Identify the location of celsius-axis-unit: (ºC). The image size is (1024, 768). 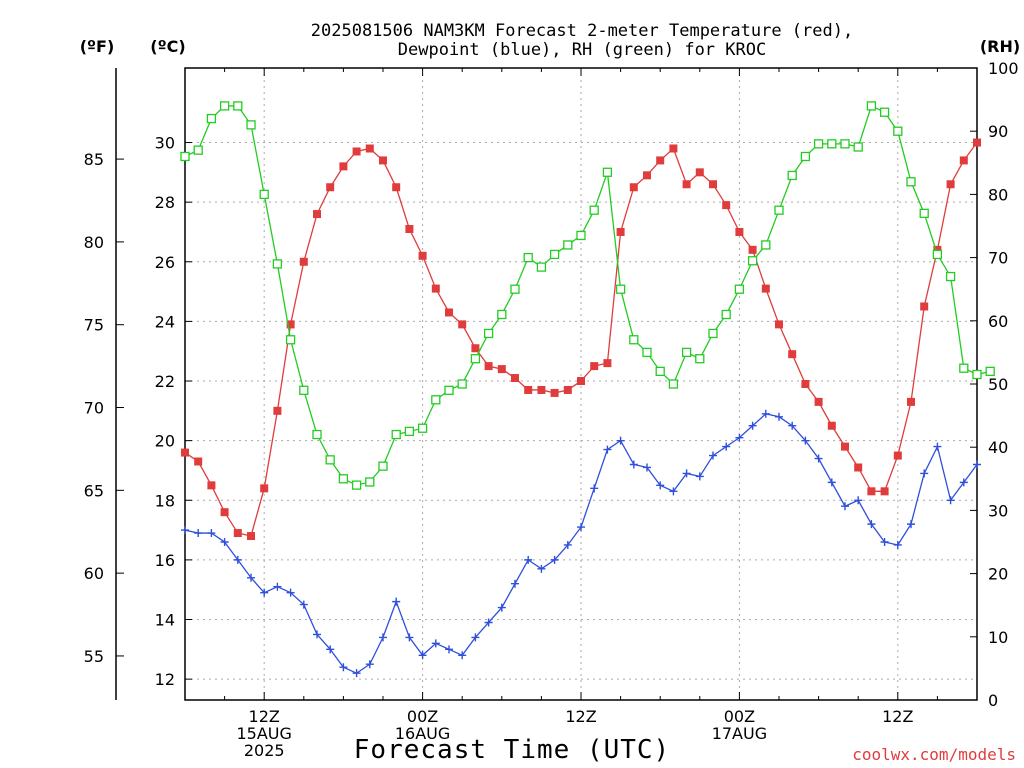
(167, 46).